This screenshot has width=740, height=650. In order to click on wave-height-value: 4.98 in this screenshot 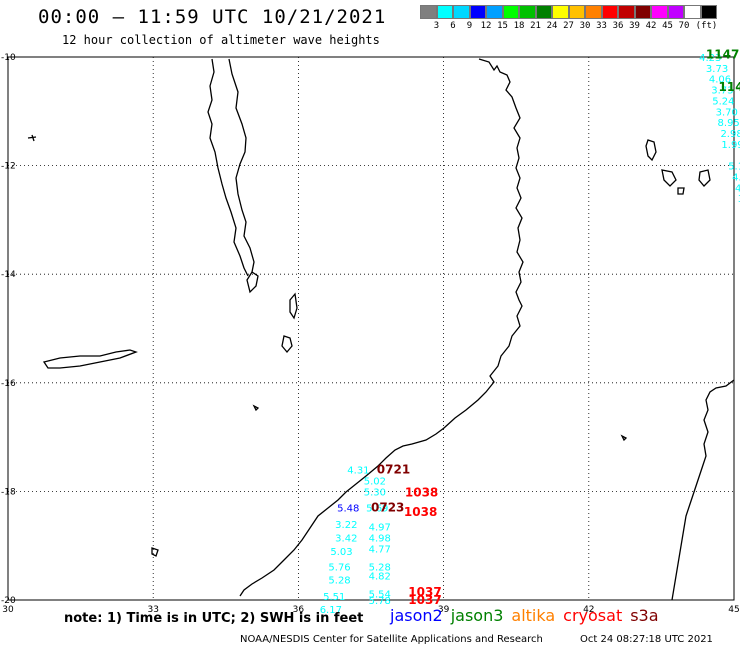, I will do `click(380, 539)`.